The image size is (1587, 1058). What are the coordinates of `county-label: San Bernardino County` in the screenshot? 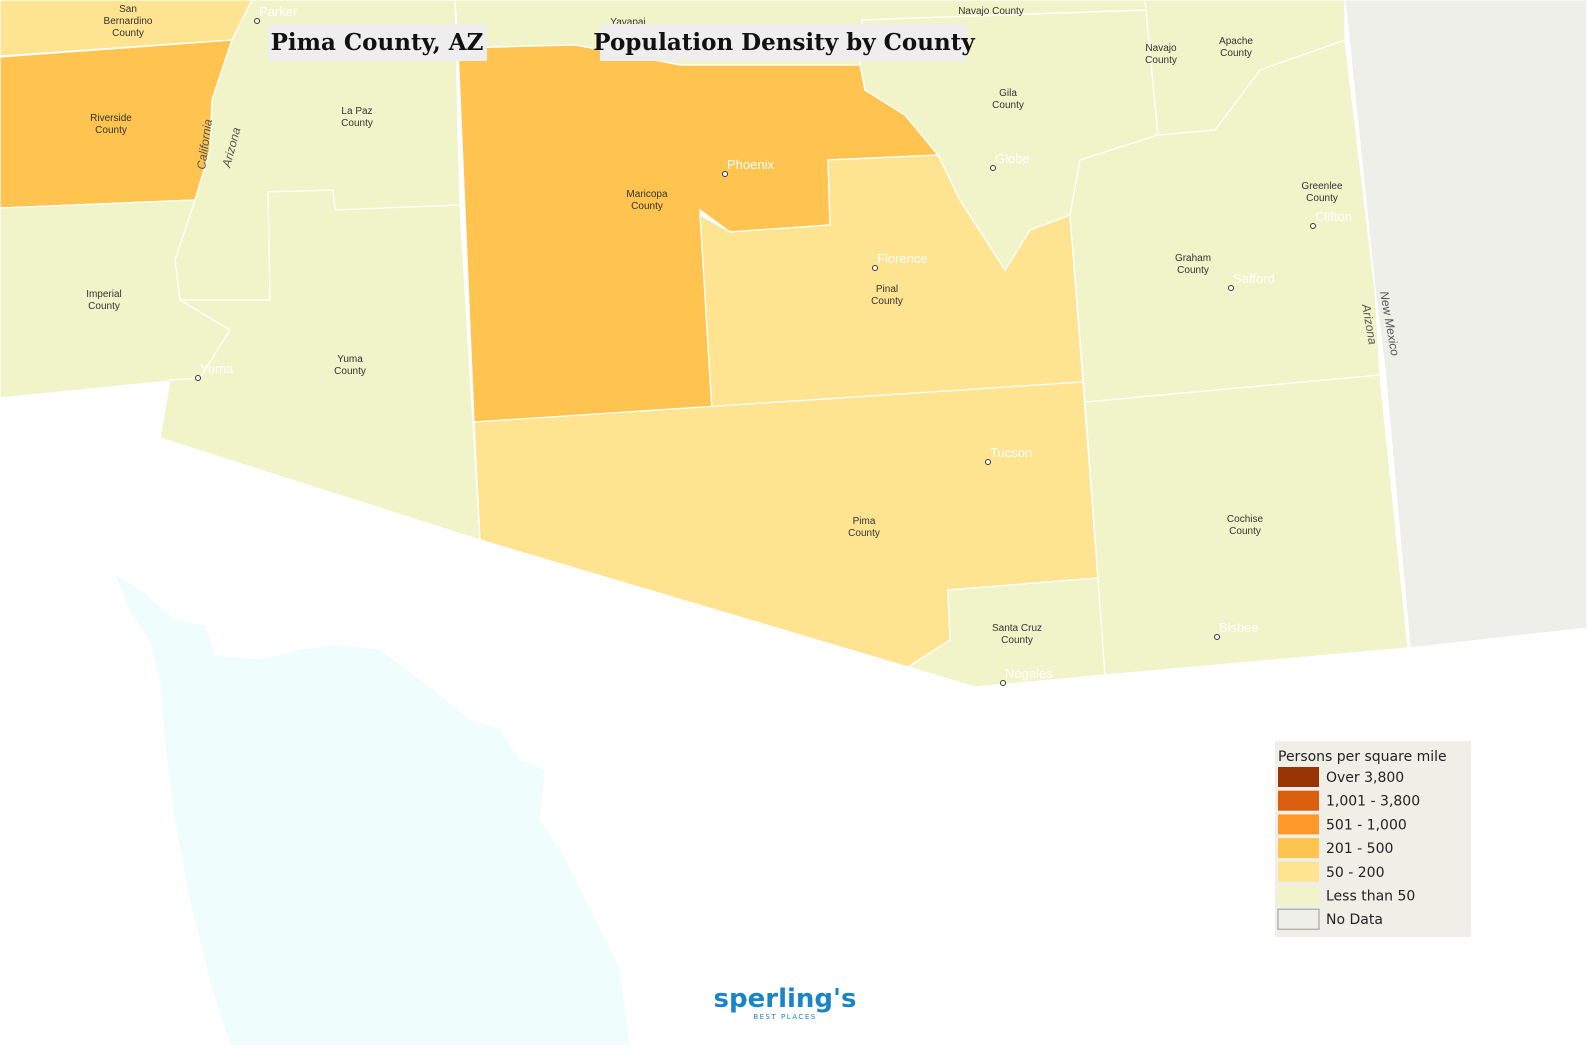 It's located at (128, 21).